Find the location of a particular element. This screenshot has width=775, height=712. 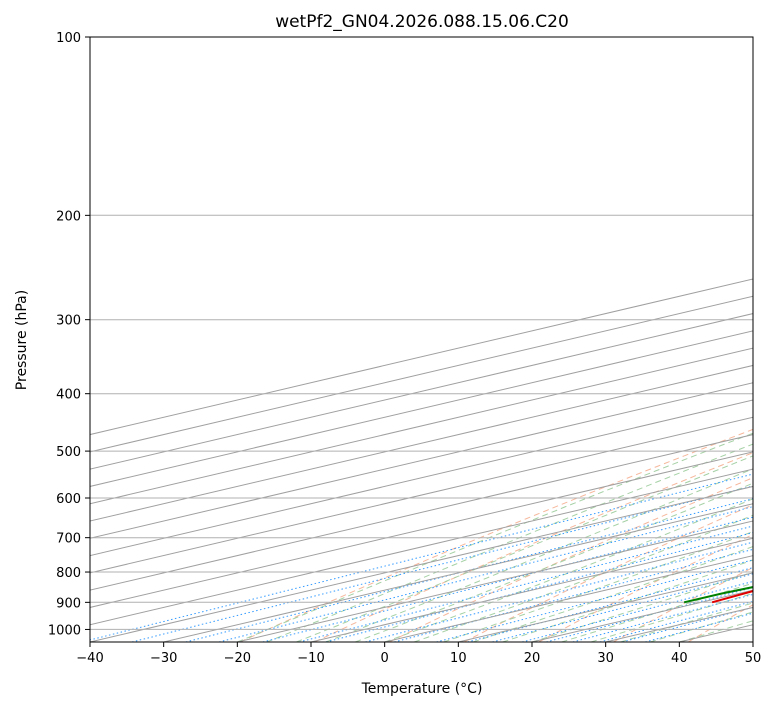

x-tick-label: 20 is located at coordinates (532, 658).